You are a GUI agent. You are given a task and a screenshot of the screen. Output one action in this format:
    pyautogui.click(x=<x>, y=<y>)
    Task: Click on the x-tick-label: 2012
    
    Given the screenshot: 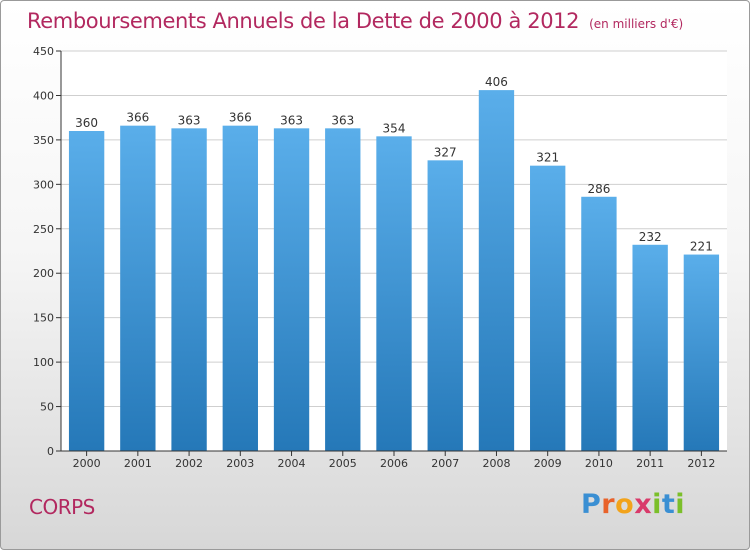 What is the action you would take?
    pyautogui.click(x=701, y=463)
    